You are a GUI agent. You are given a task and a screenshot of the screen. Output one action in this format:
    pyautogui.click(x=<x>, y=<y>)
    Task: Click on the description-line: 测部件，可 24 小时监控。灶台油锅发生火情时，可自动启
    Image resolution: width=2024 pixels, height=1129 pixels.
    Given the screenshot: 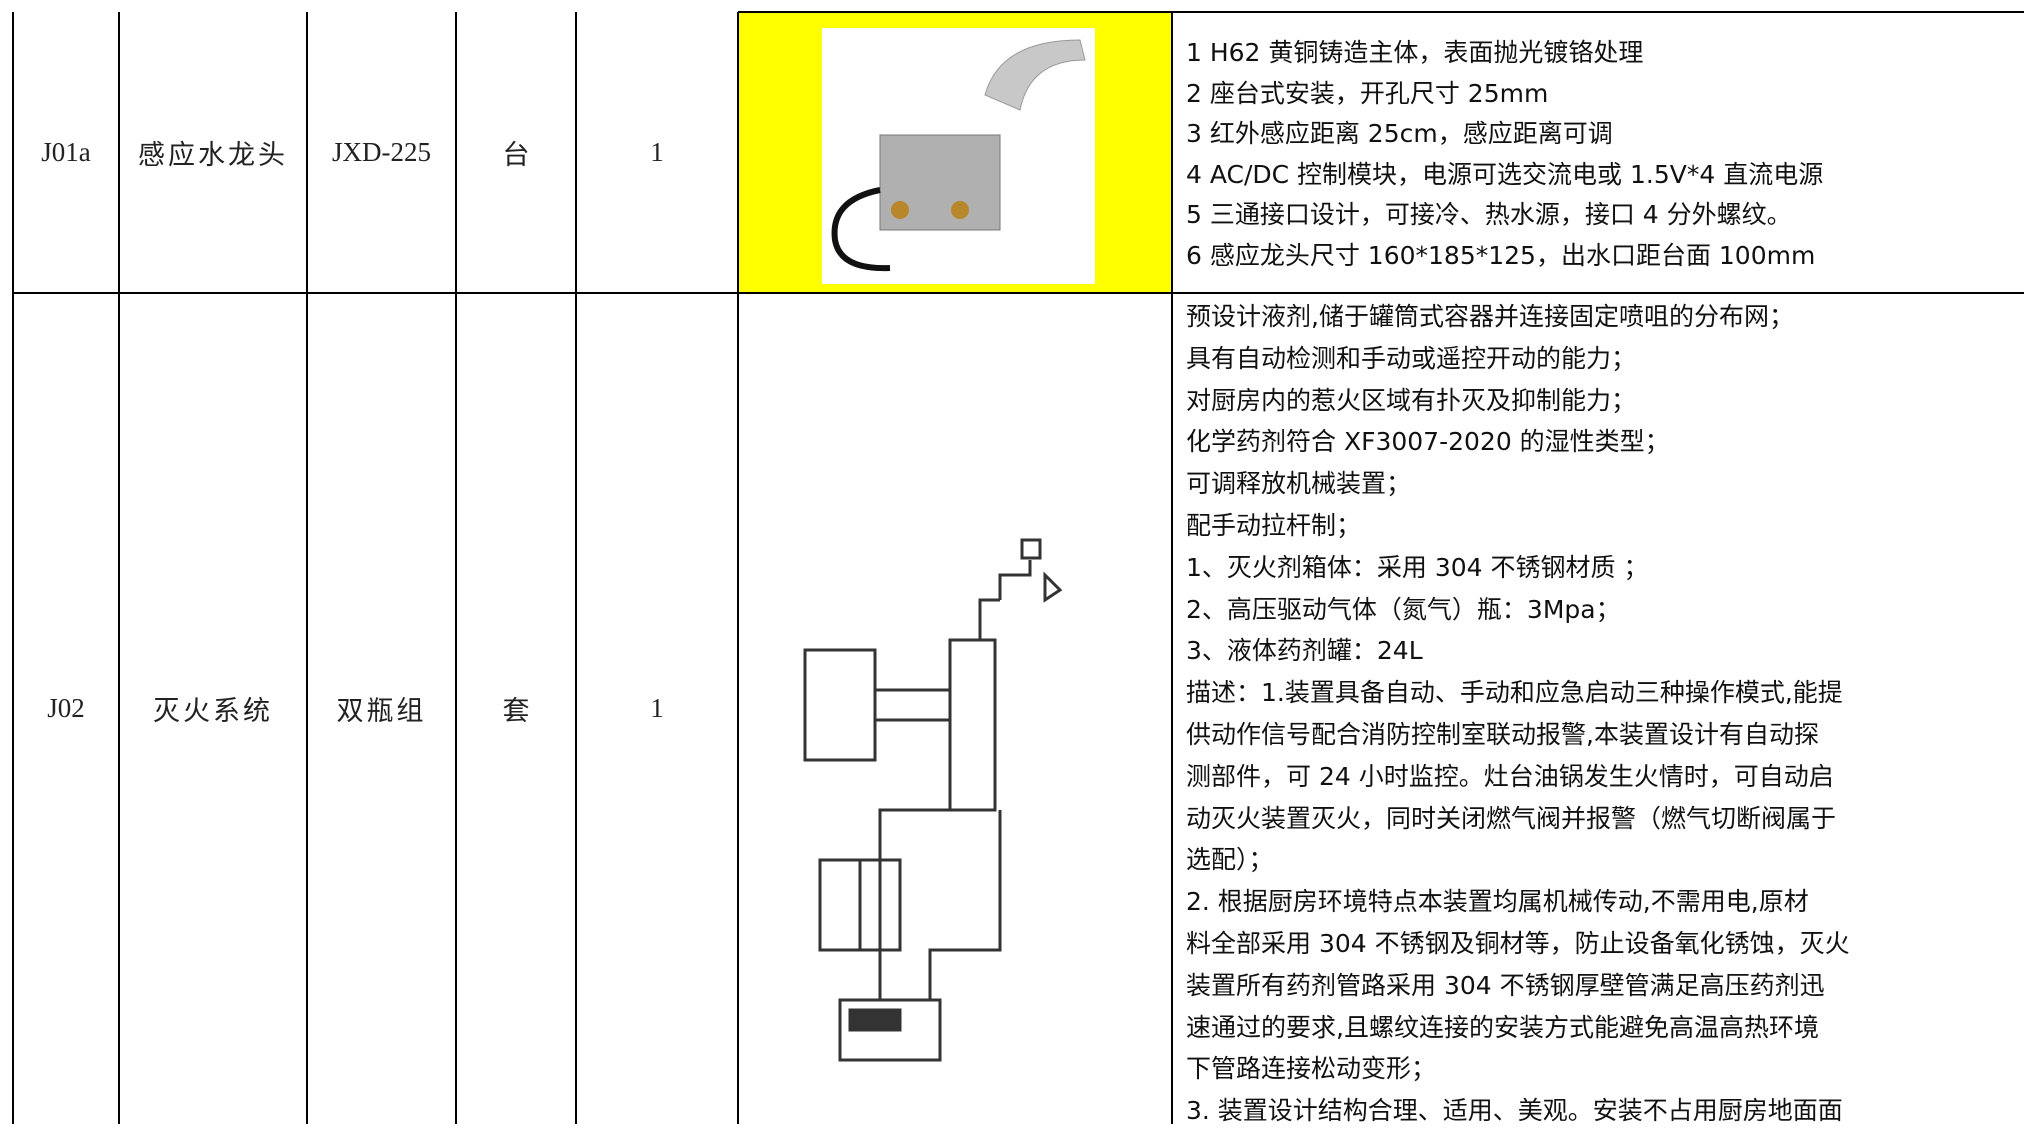 What is the action you would take?
    pyautogui.click(x=1510, y=776)
    